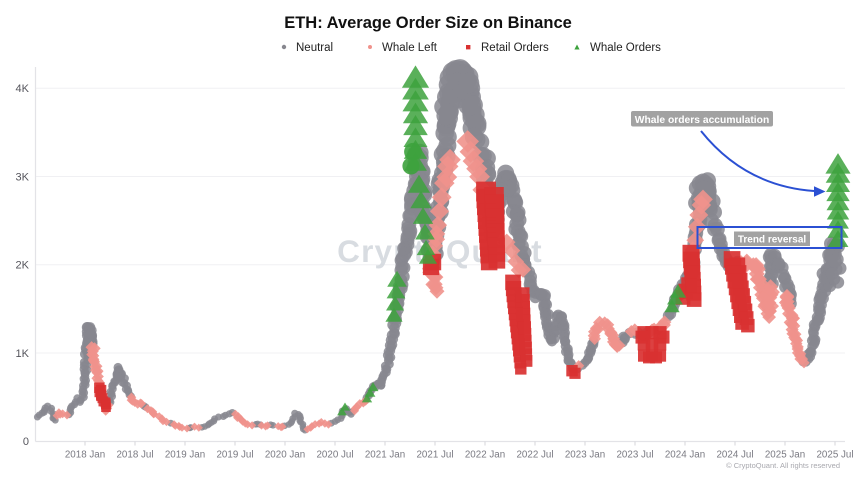 This screenshot has height=484, width=860. I want to click on svg-text: 2021 Jan, so click(385, 455).